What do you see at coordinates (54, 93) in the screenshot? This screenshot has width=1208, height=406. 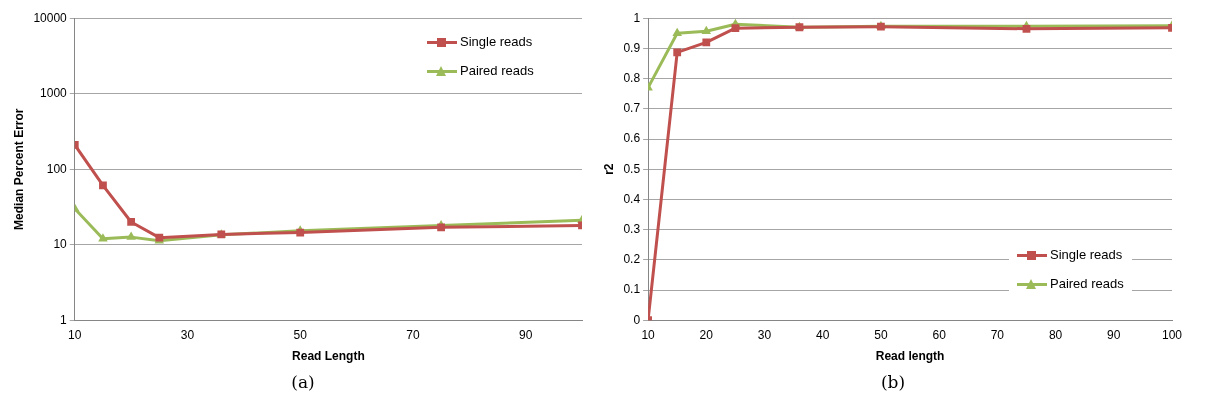 I see `y-tick-label: 1000` at bounding box center [54, 93].